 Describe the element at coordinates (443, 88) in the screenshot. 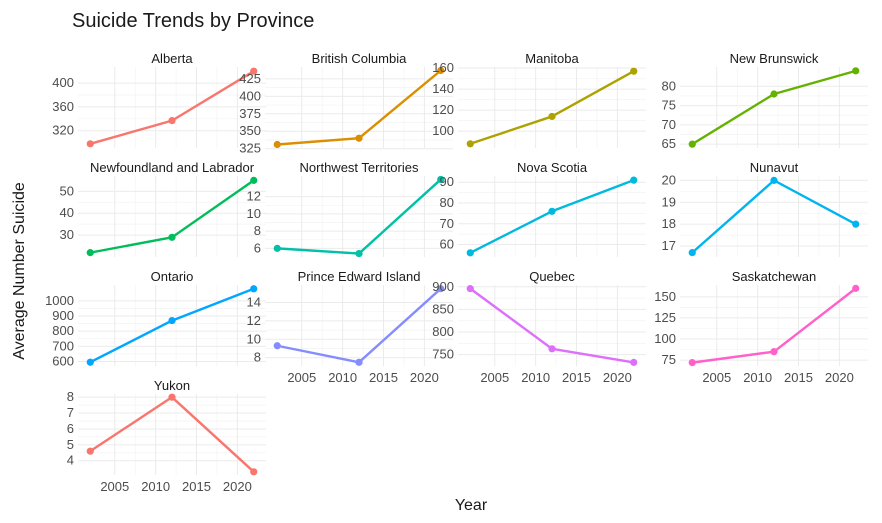

I see `y-tick-label: 140` at that location.